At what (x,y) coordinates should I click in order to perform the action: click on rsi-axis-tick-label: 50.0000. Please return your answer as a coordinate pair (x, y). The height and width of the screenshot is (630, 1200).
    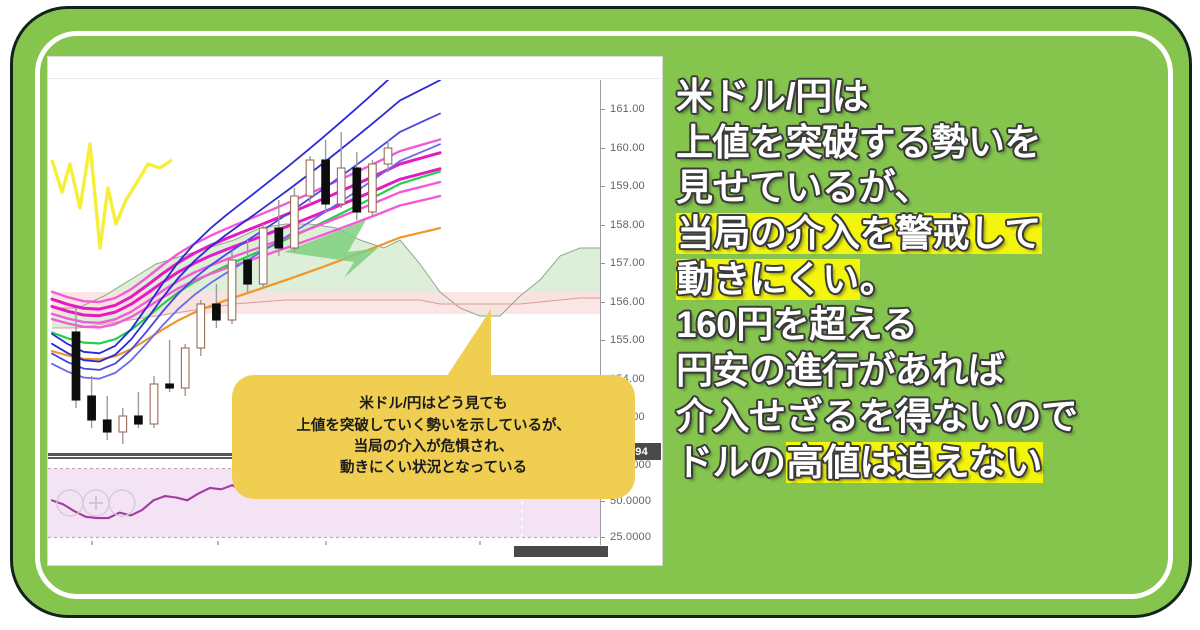
    Looking at the image, I should click on (631, 501).